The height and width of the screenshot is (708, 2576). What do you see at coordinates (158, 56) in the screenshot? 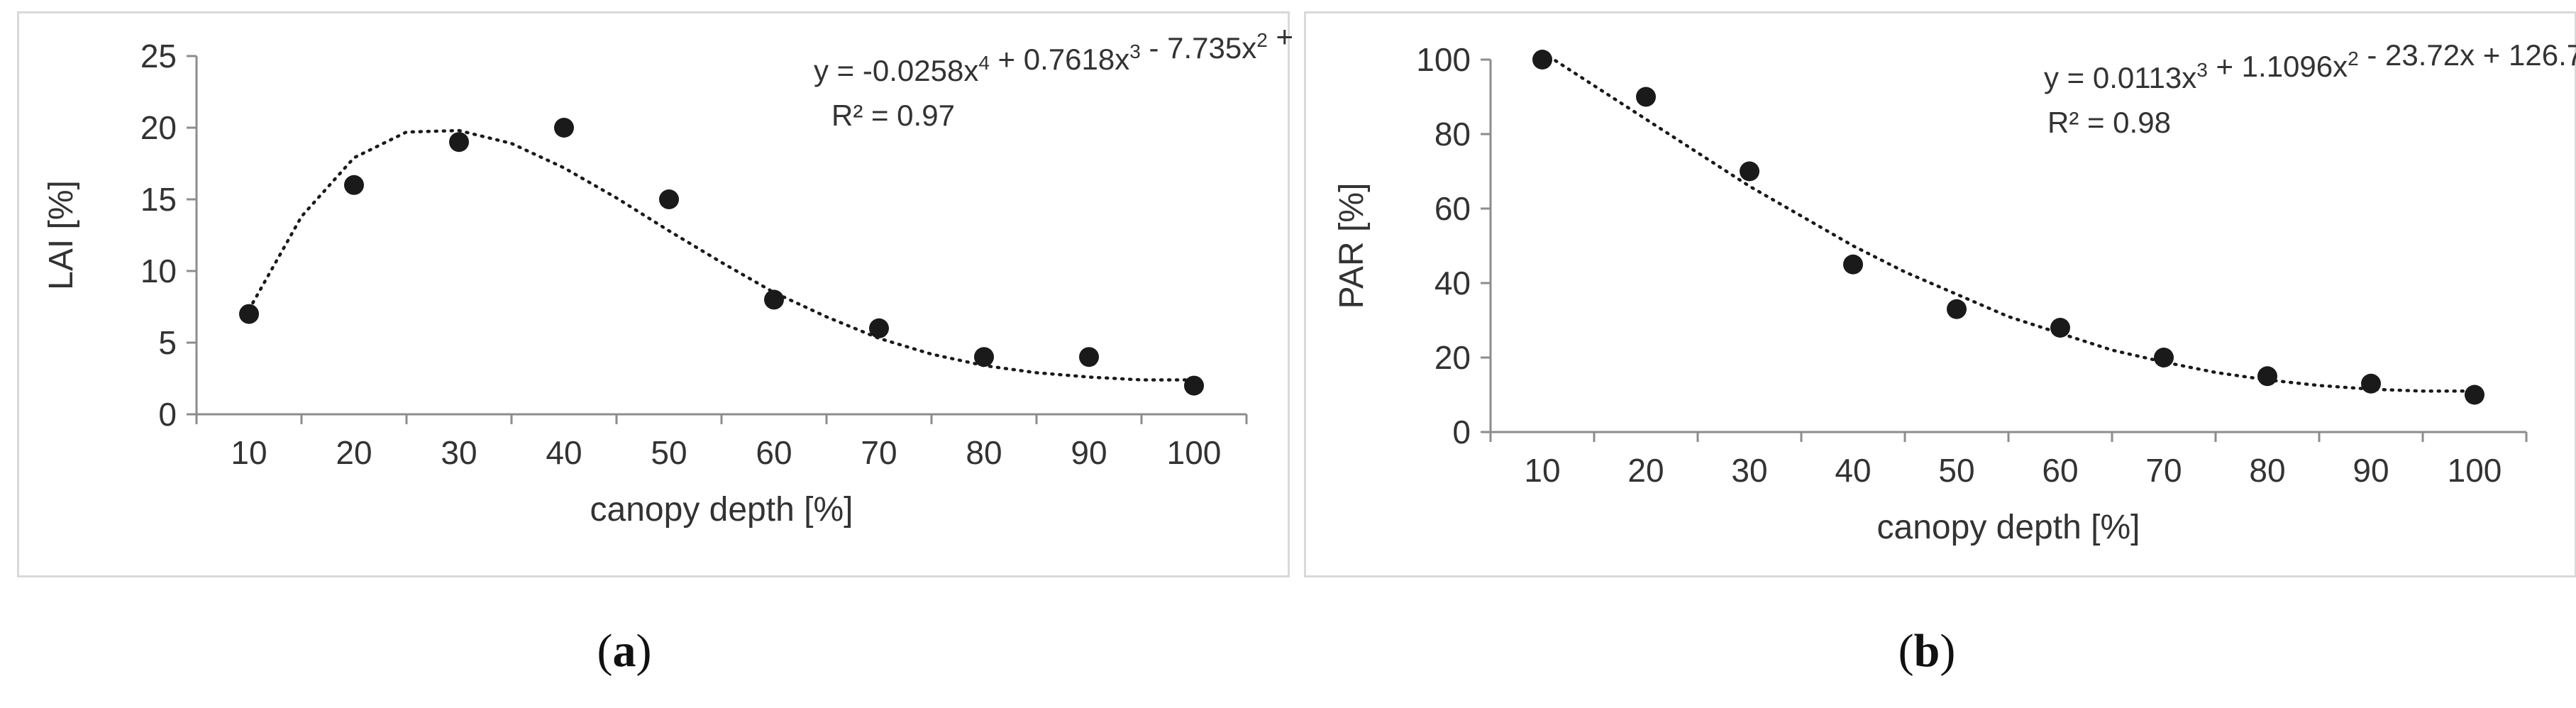
I see `y-tick-label: 25` at bounding box center [158, 56].